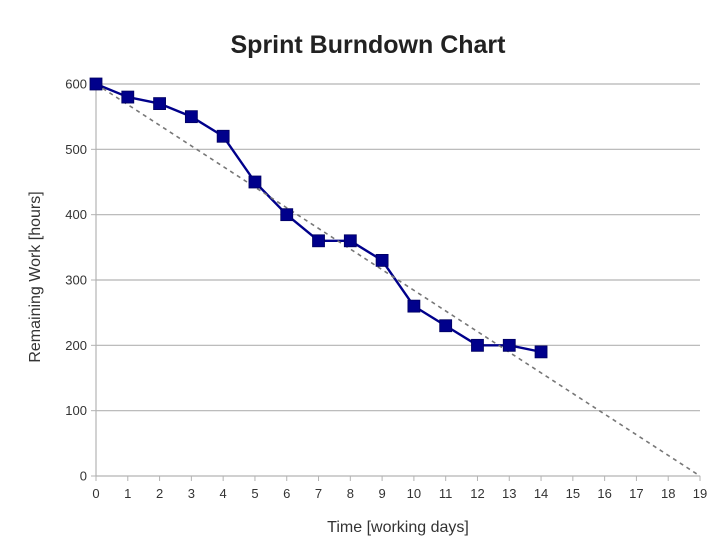  I want to click on x-tick-label: 13, so click(509, 493).